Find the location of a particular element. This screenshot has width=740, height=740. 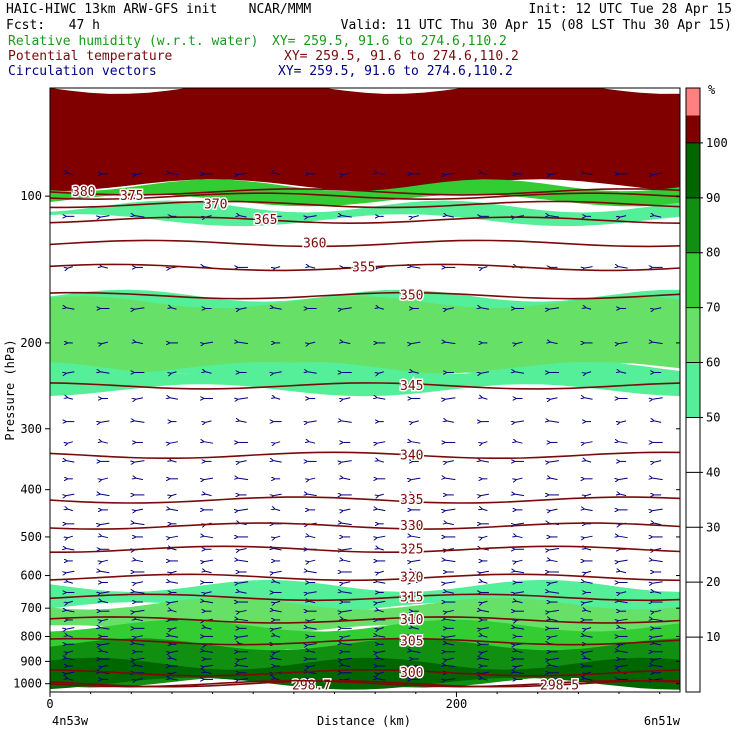

y-tick-label: 400 is located at coordinates (31, 490).